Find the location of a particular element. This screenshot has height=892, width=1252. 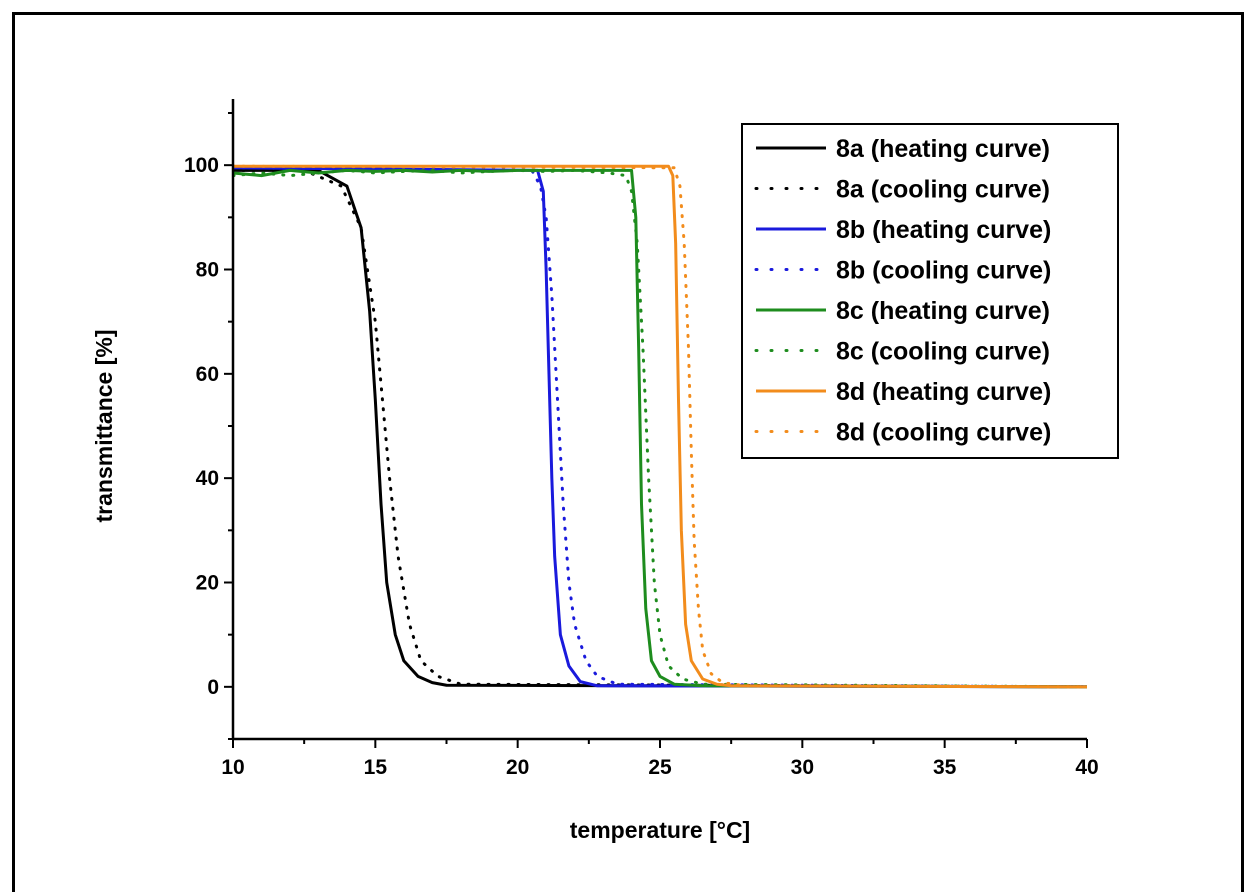

x-tick-label: 40 is located at coordinates (1086, 767).